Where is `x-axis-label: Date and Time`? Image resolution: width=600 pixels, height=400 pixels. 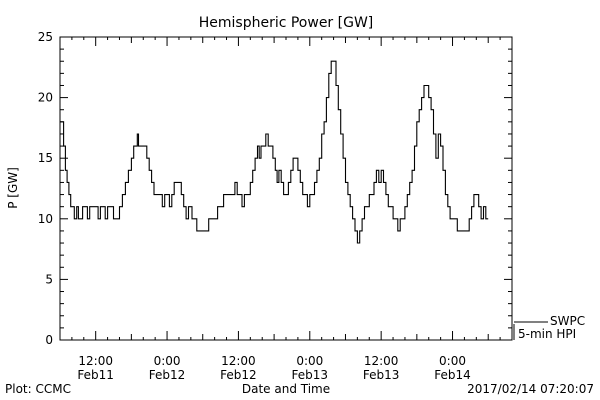
x-axis-label: Date and Time is located at coordinates (286, 389).